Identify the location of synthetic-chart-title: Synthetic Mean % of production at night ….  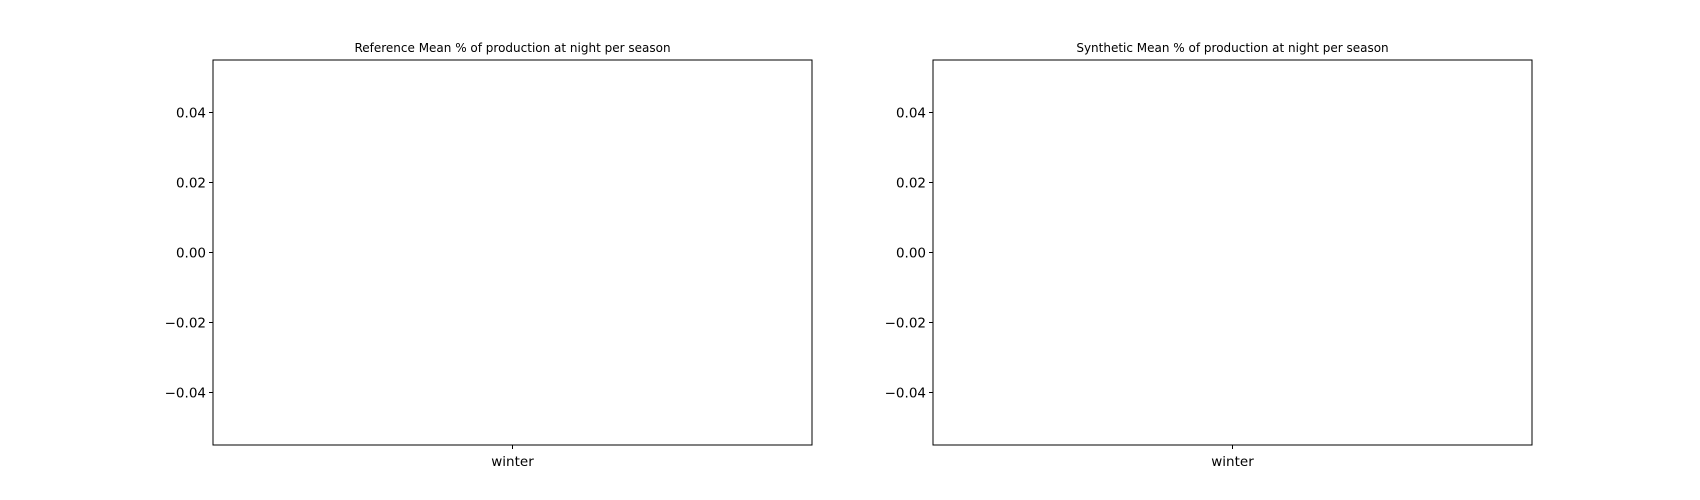
(1232, 48).